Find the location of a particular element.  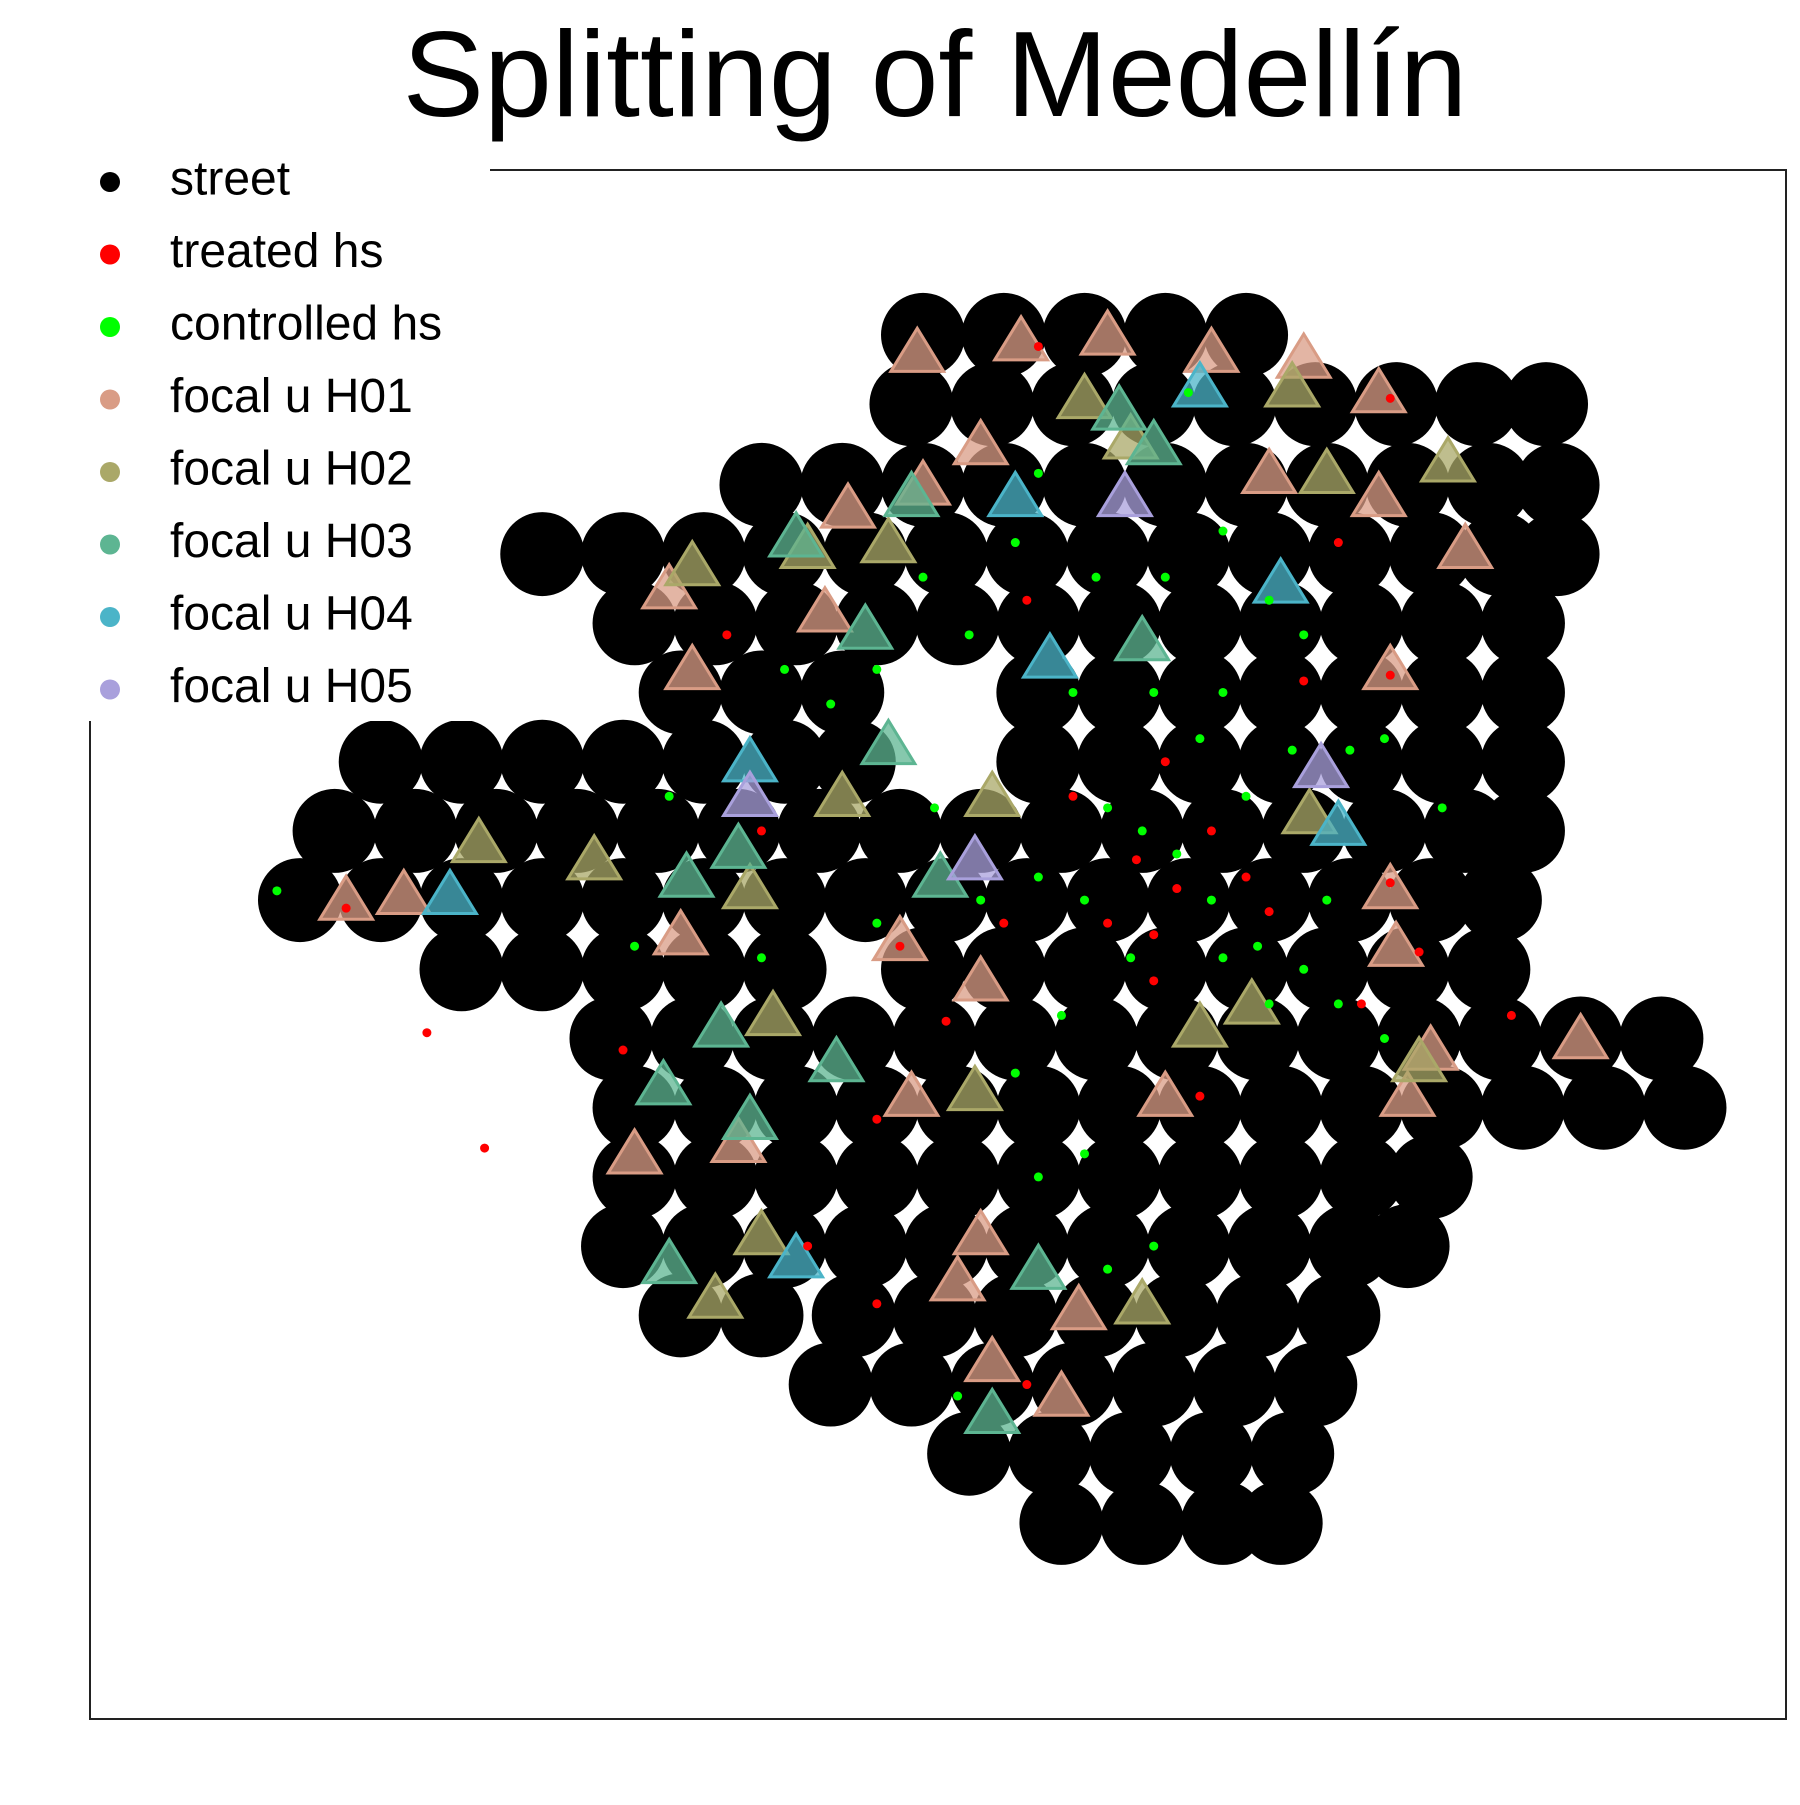

legend-label: focal u H01 is located at coordinates (291, 396).